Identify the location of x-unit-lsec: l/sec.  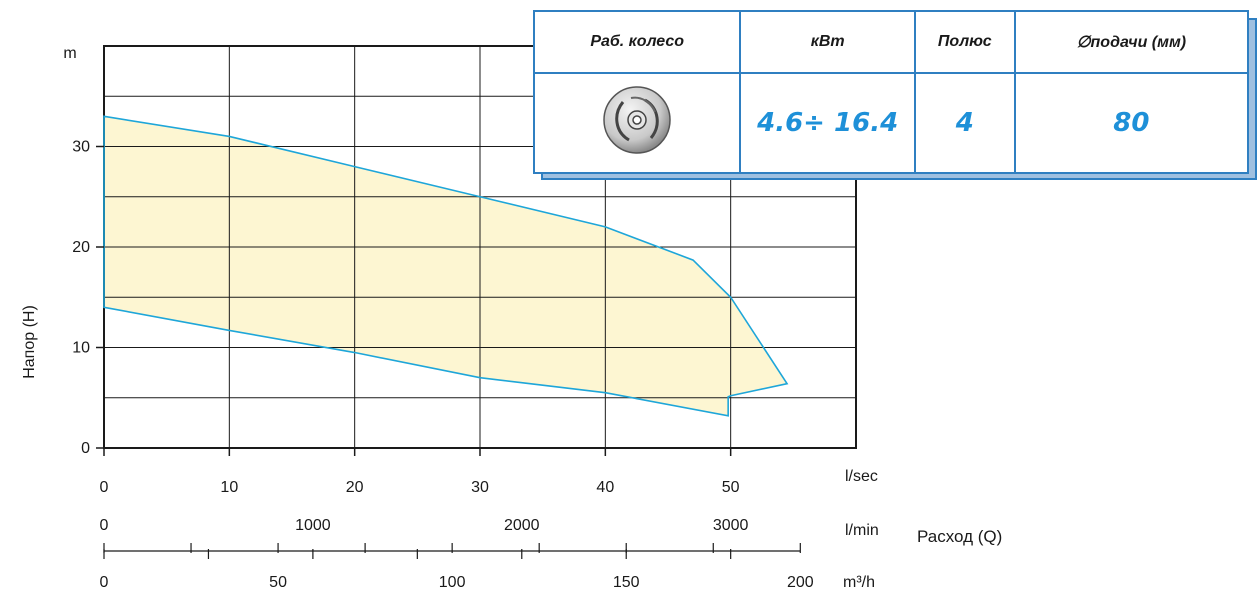
(861, 476).